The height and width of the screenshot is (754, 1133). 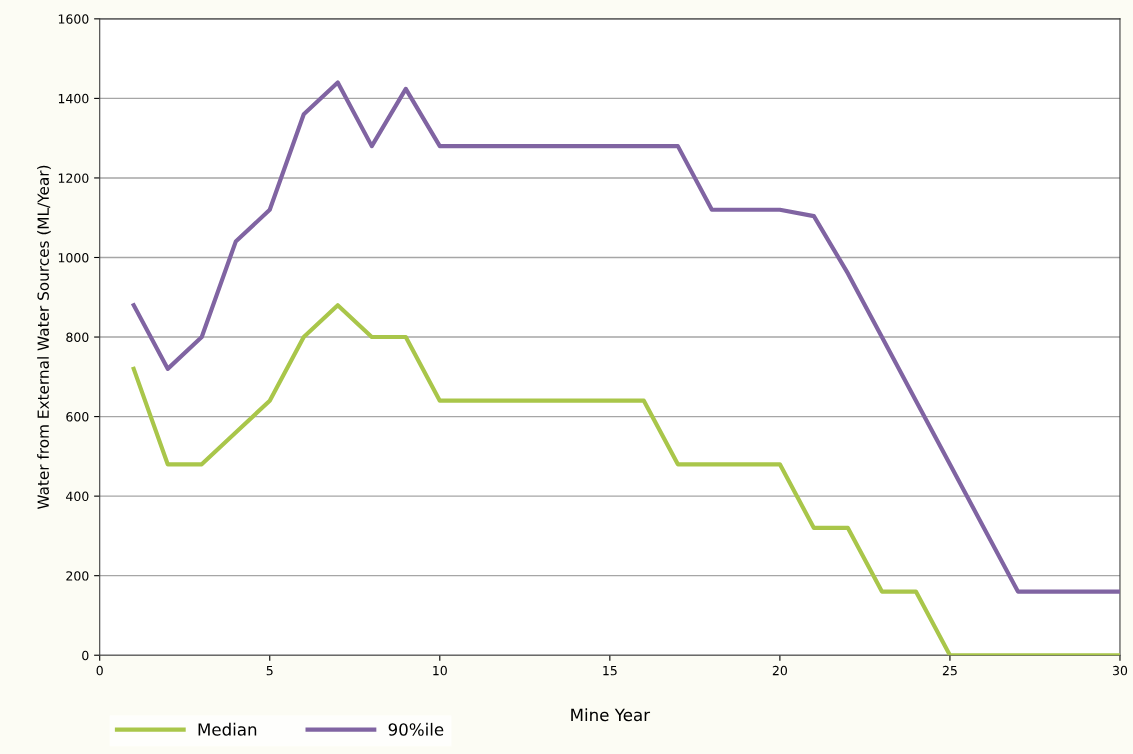 I want to click on x-tick-label: 10, so click(x=440, y=670).